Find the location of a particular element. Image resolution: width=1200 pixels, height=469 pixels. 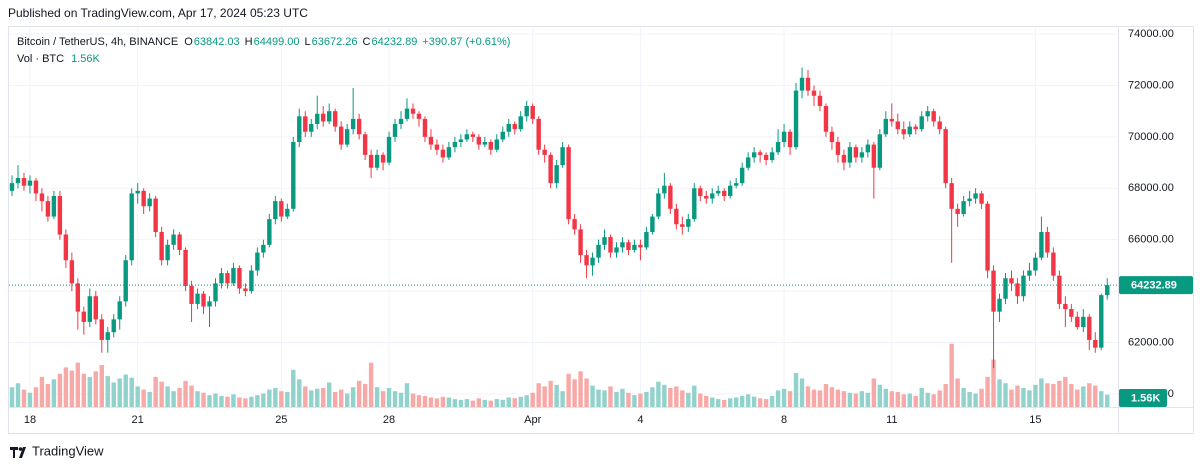

x-tick-label: 28 is located at coordinates (389, 420).